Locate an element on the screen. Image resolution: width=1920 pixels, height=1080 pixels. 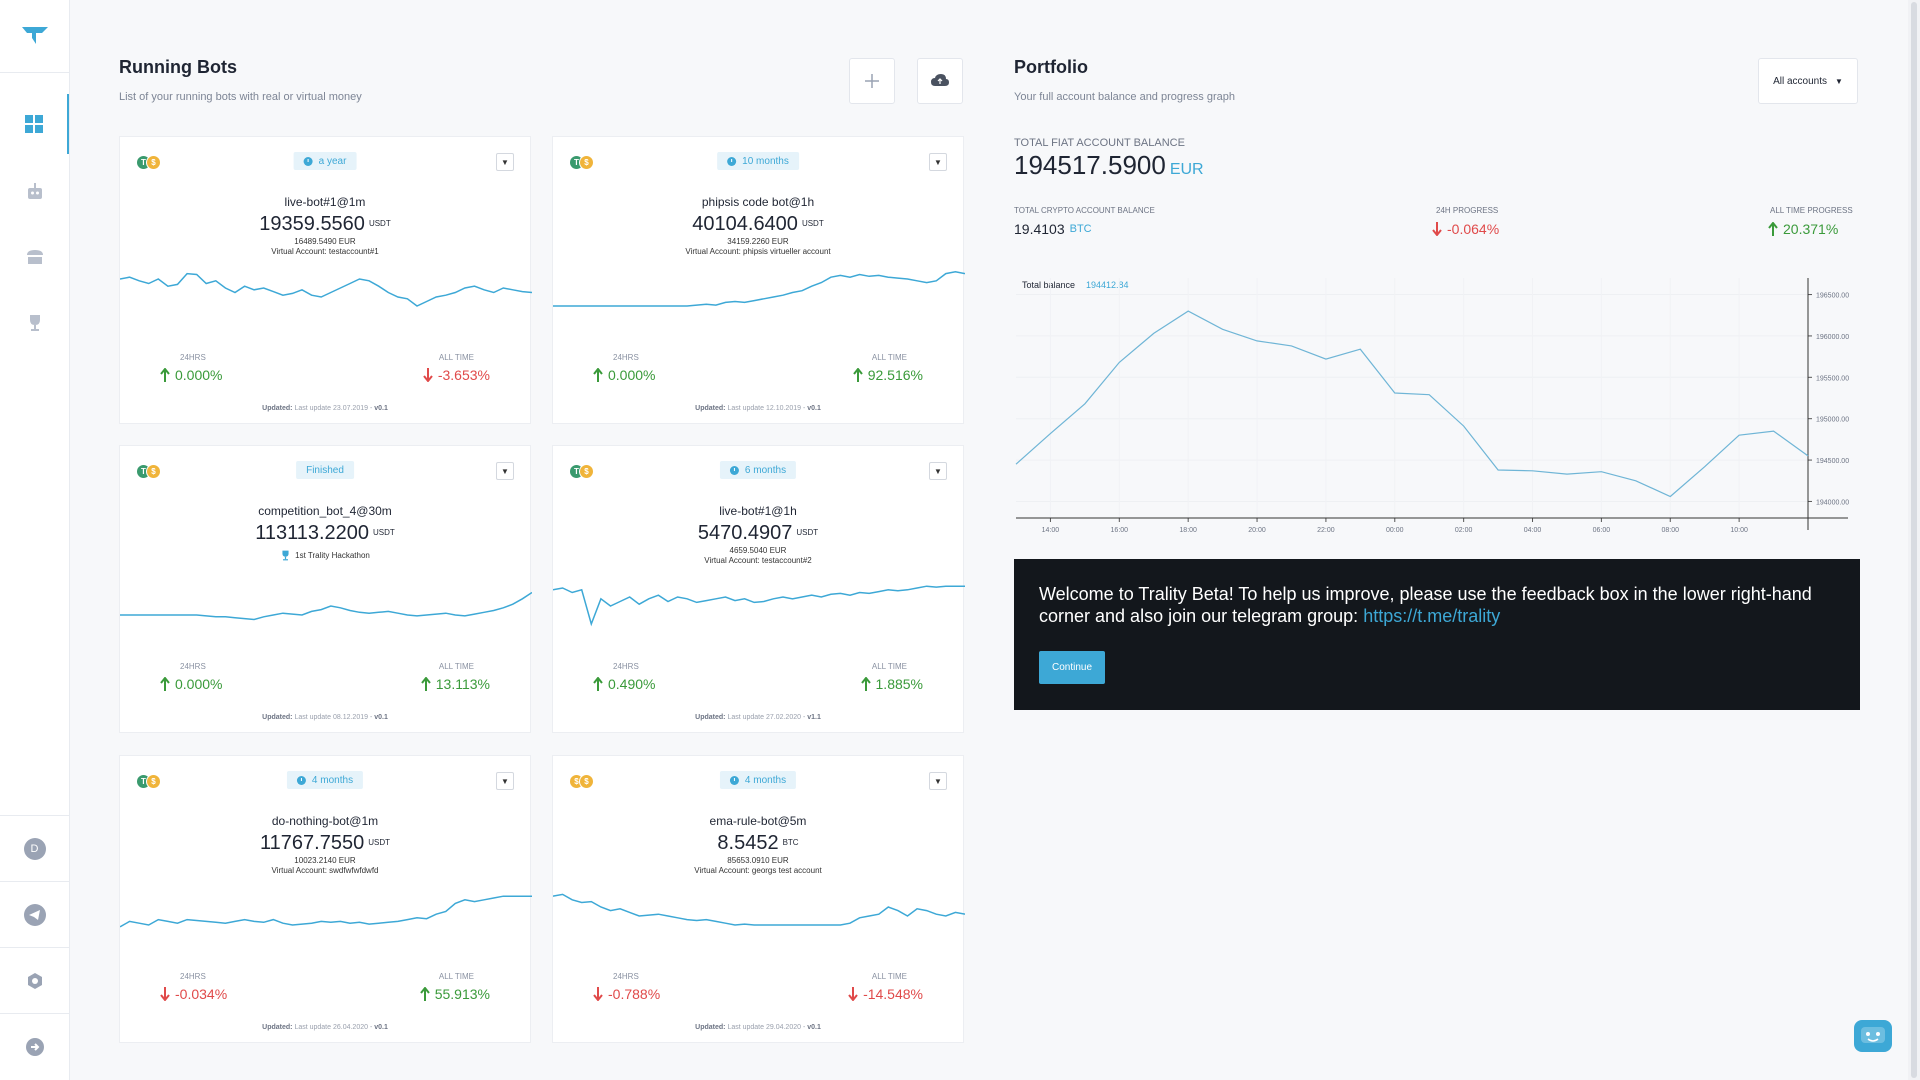
bot-runtime-badge: 4 months is located at coordinates (758, 780).